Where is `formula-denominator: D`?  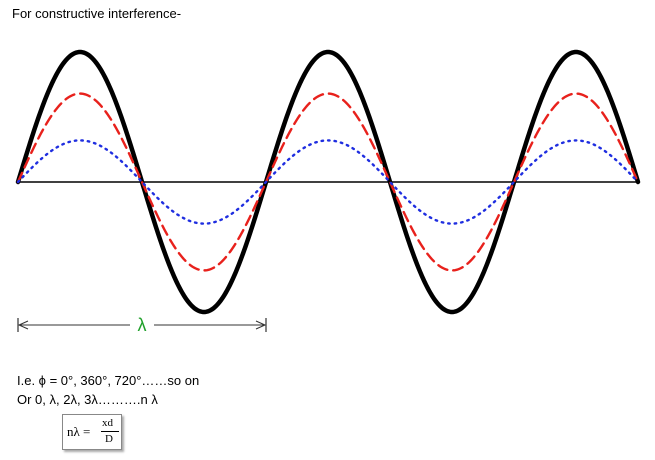 formula-denominator: D is located at coordinates (109, 439).